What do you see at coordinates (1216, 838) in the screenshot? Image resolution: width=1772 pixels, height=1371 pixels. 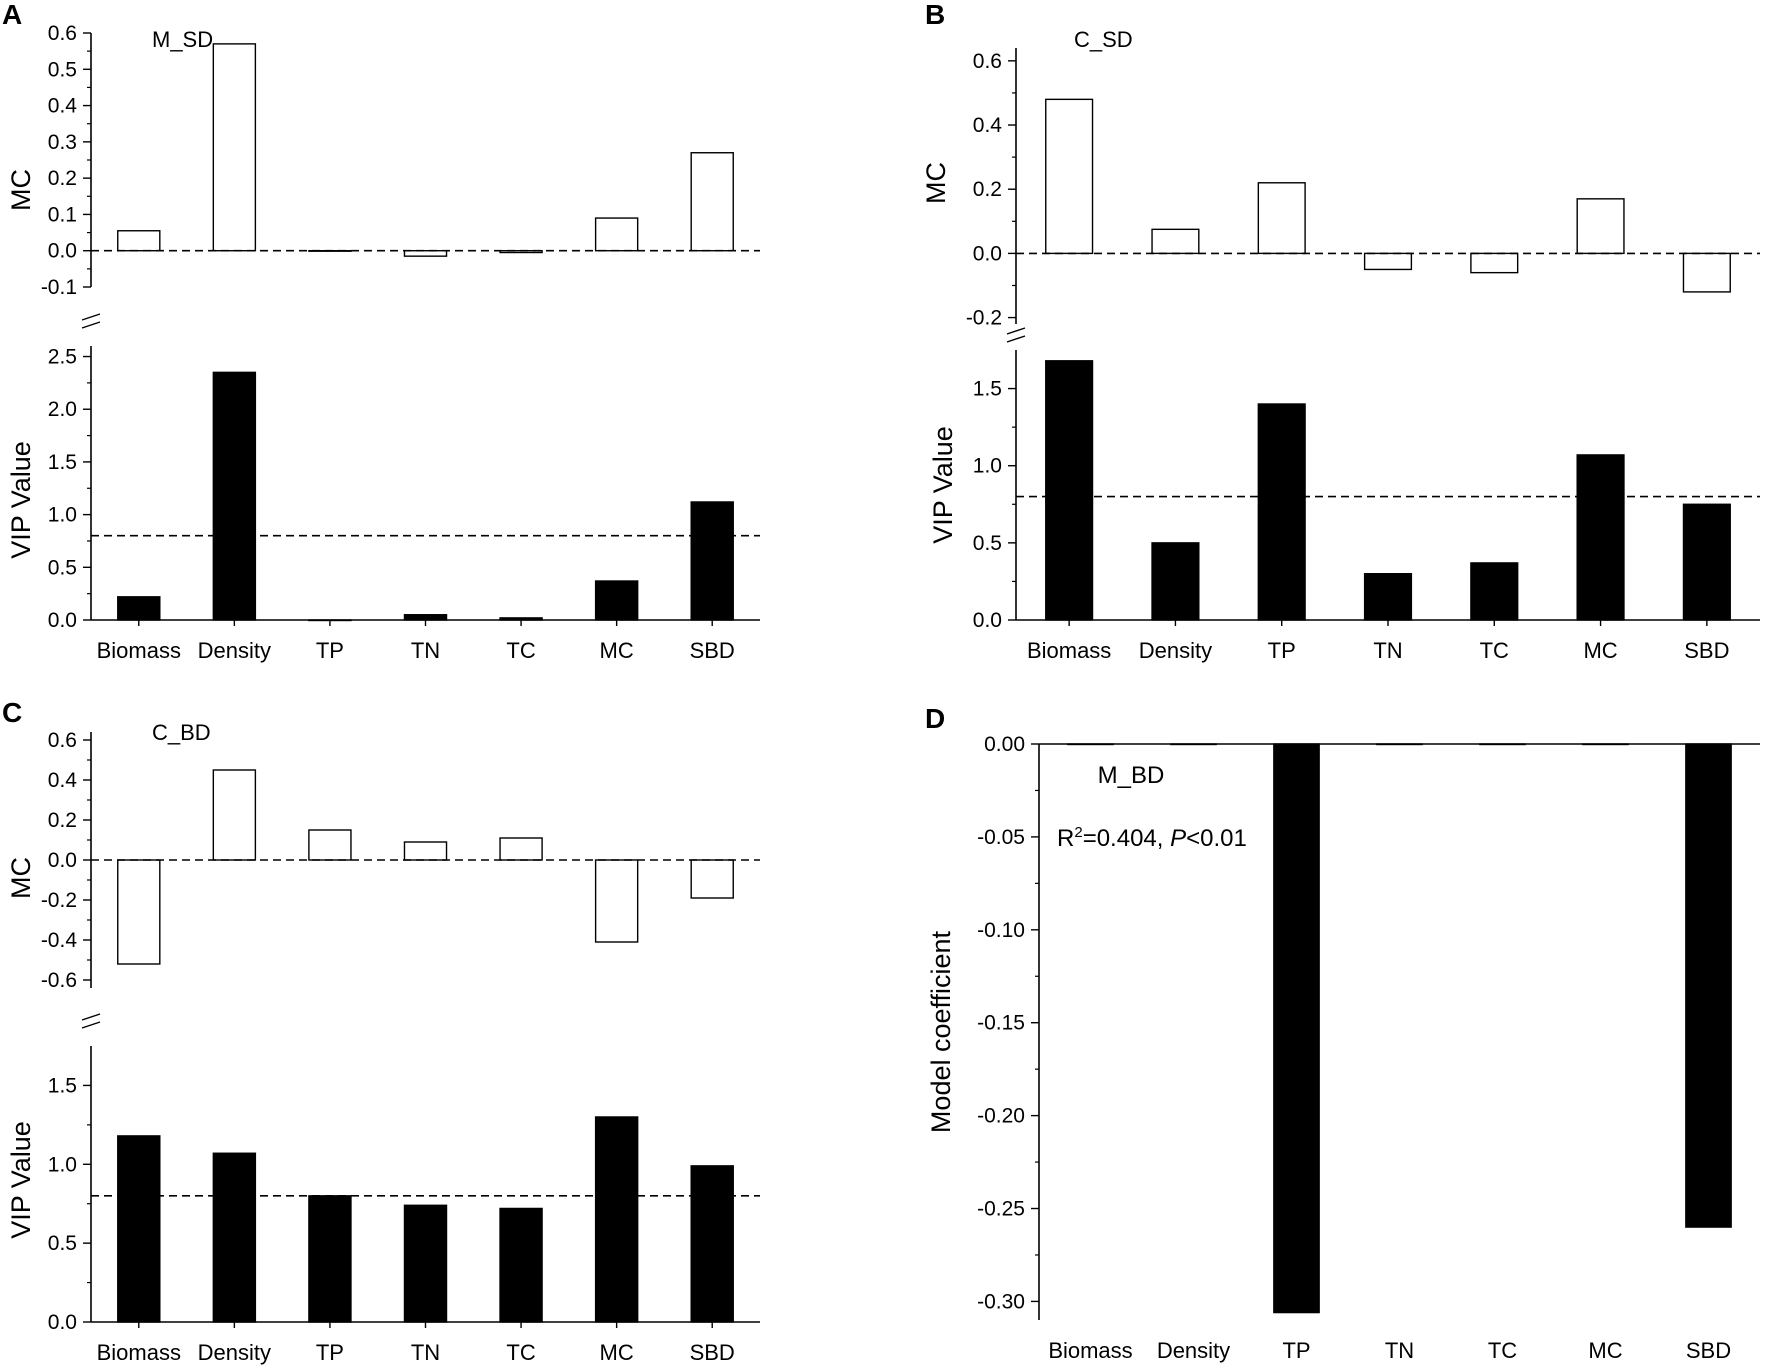 I see `p-value: <0.01` at bounding box center [1216, 838].